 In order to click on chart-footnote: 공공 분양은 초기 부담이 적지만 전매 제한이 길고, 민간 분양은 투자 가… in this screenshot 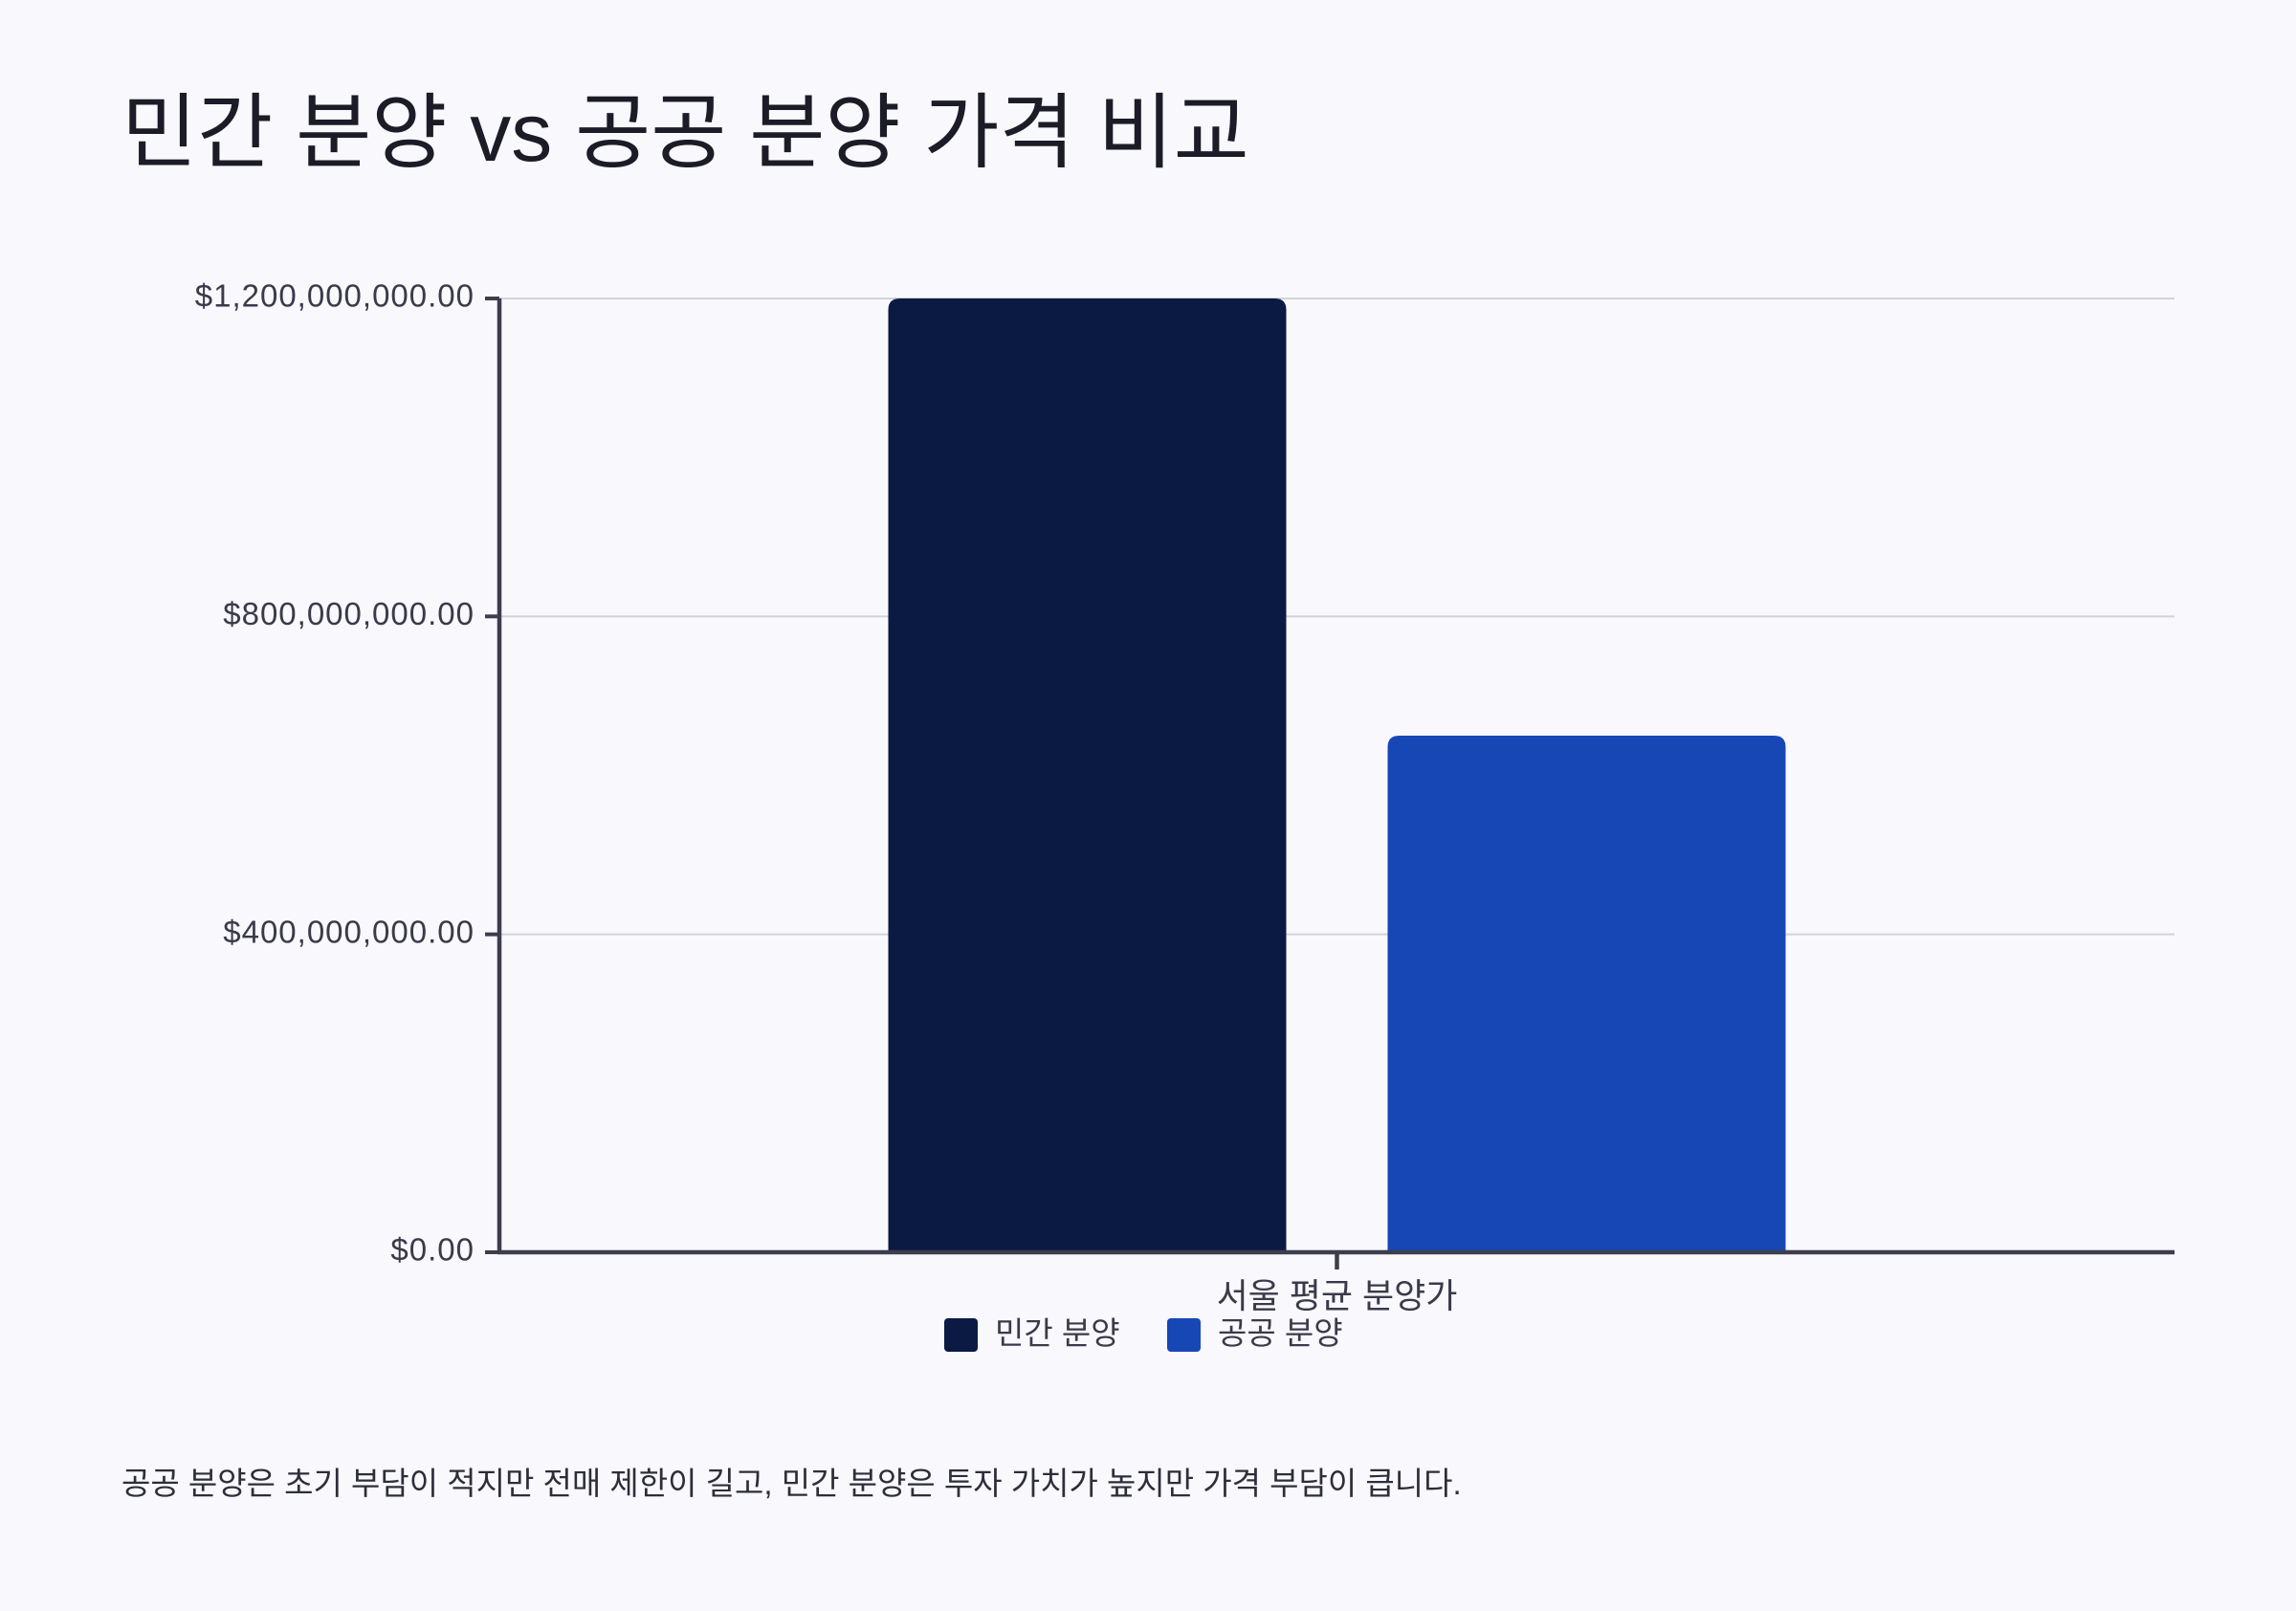, I will do `click(792, 1483)`.